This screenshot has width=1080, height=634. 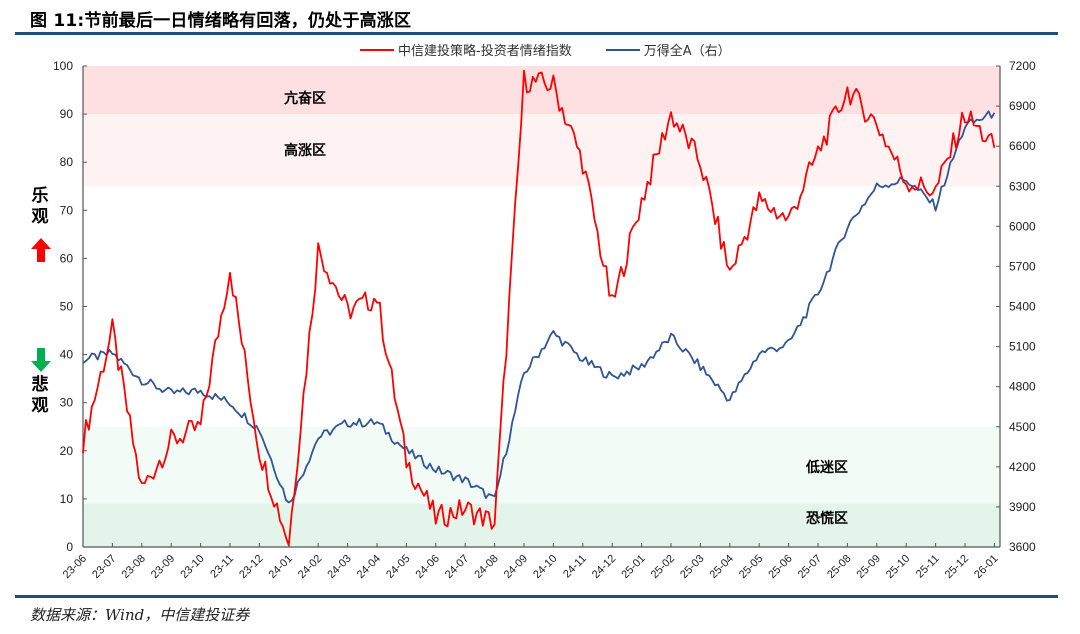 What do you see at coordinates (622, 49) in the screenshot?
I see `legend-swatch-blue` at bounding box center [622, 49].